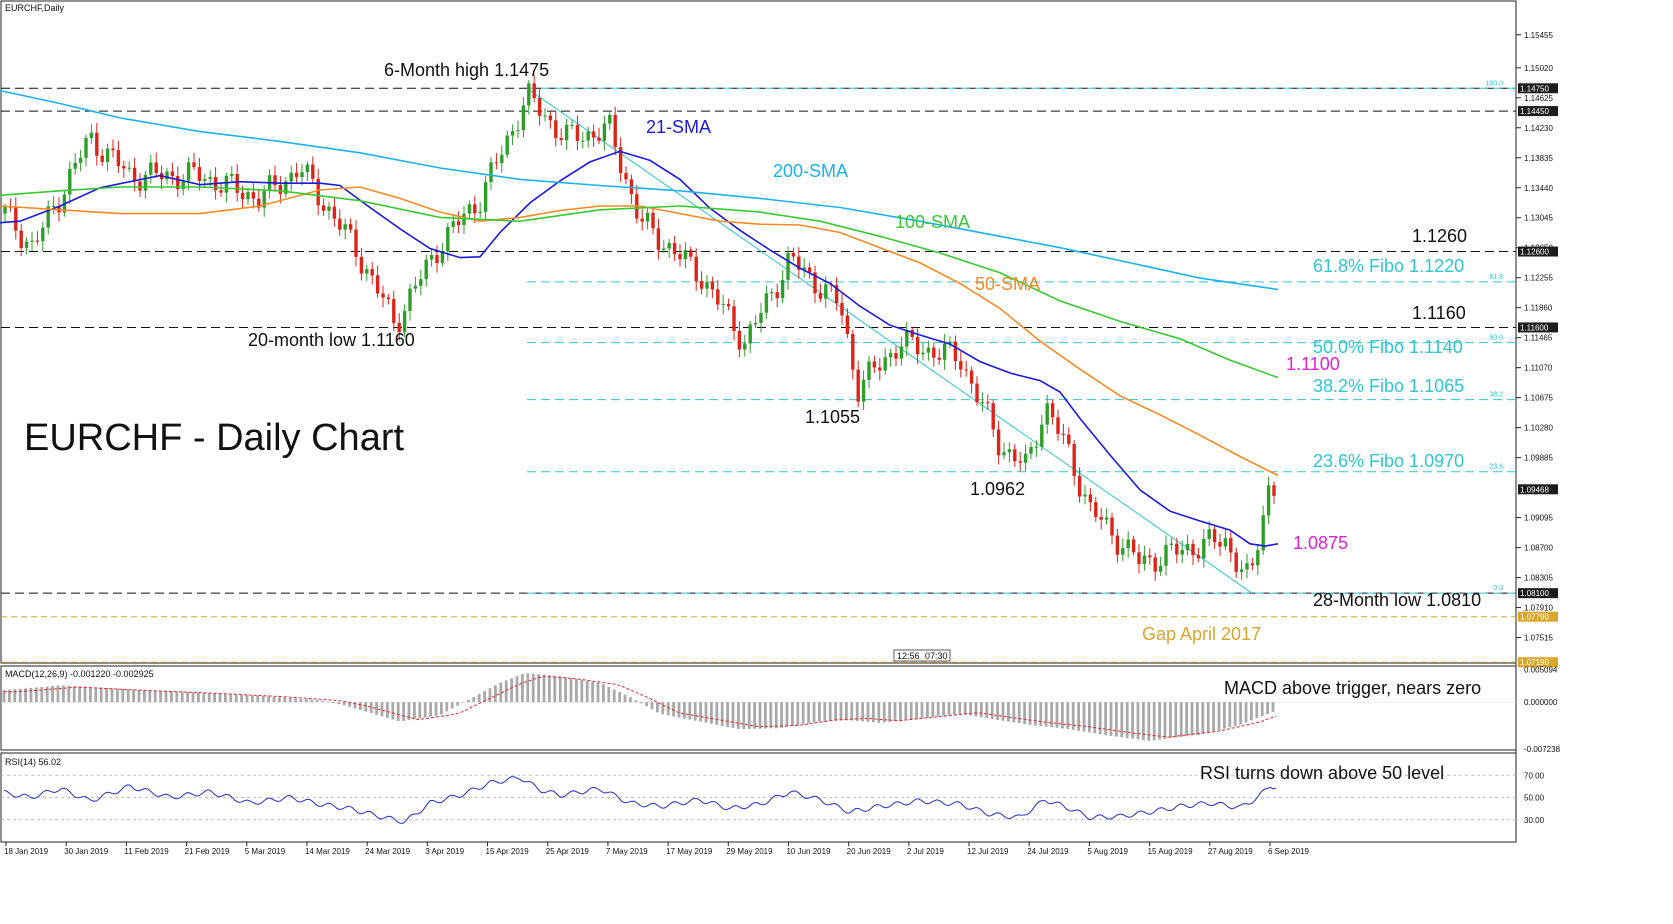 The width and height of the screenshot is (1673, 924). I want to click on time-tick-label: 14 Mar 2019, so click(327, 851).